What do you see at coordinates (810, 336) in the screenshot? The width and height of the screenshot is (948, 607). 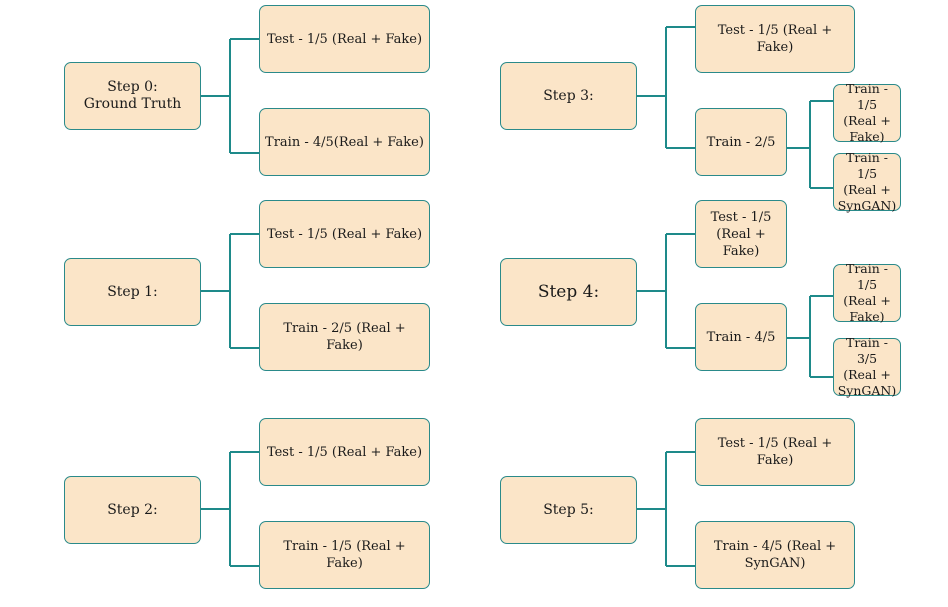 I see `connector-step-4-sub` at bounding box center [810, 336].